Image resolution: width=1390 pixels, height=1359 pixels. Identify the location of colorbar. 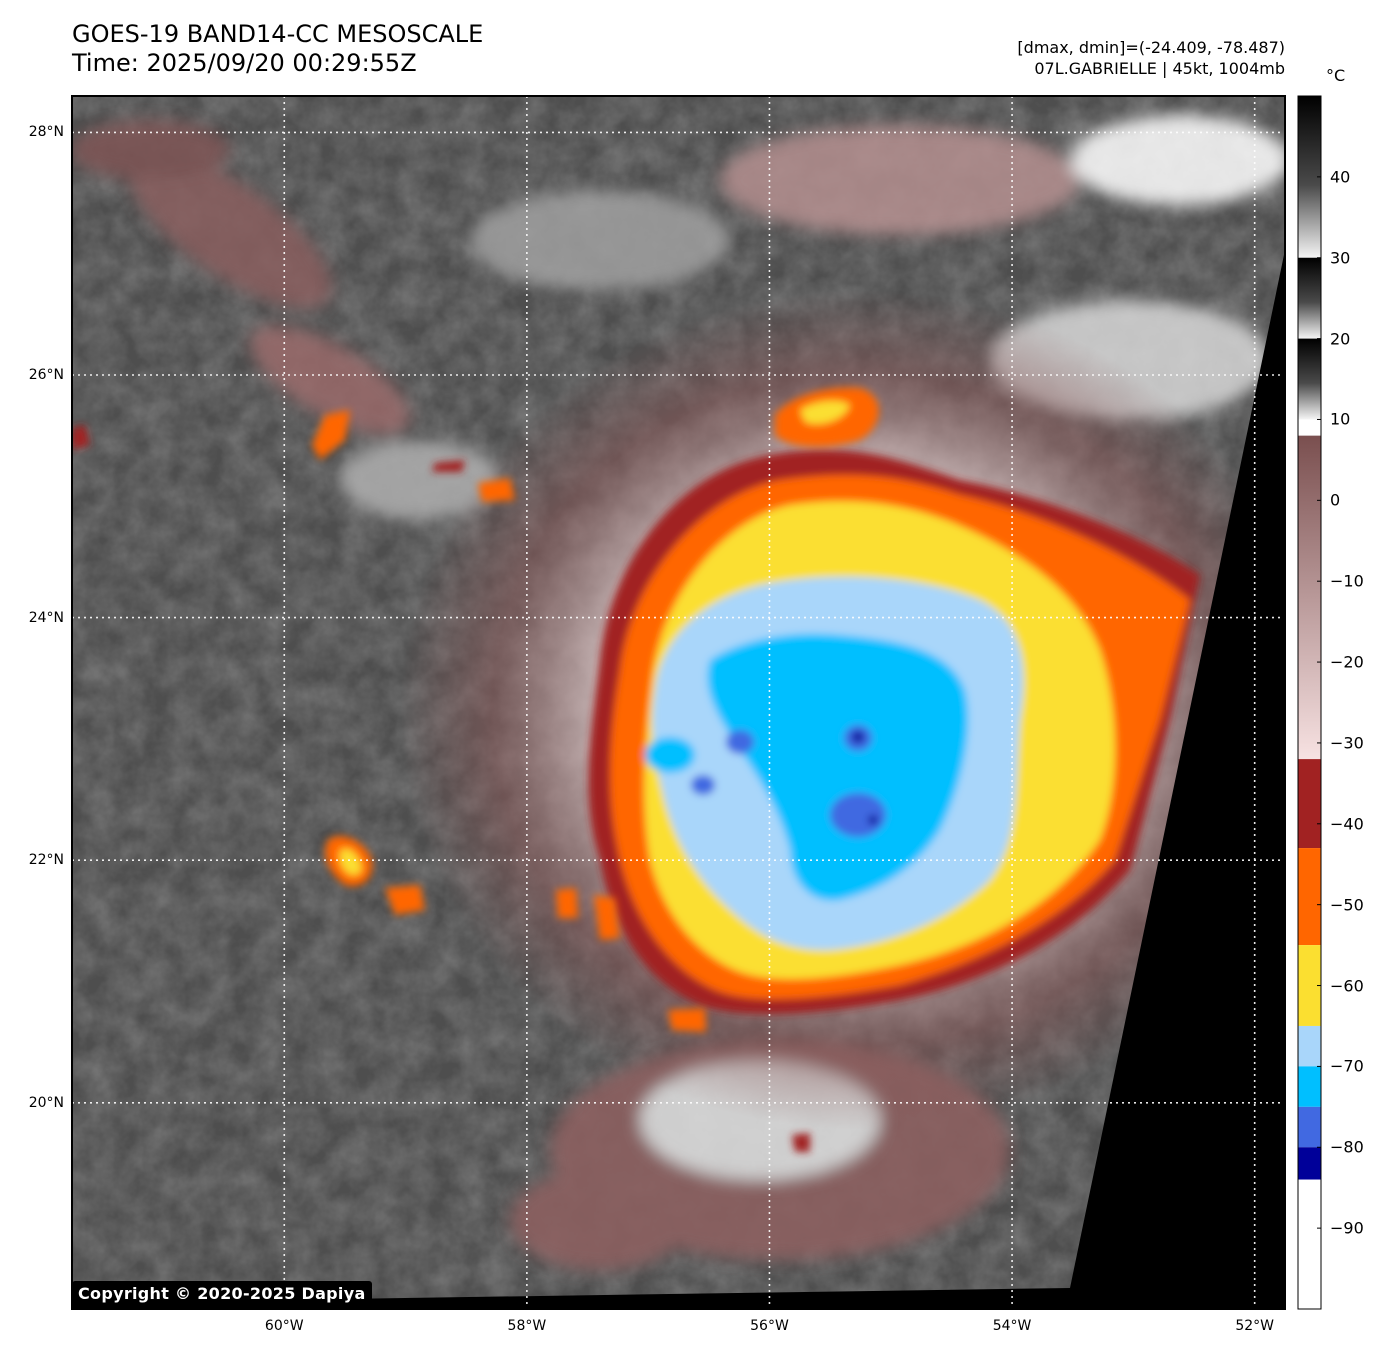
(1309, 702).